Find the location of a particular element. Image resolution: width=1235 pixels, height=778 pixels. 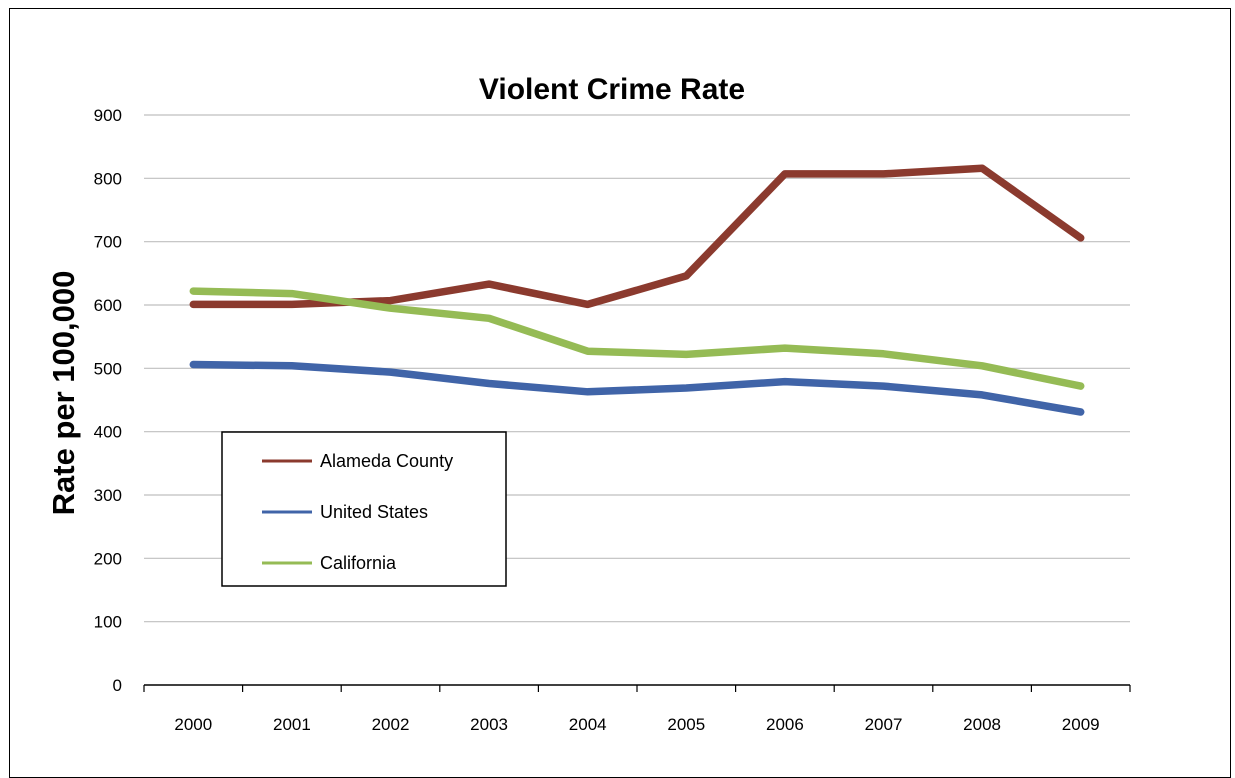

legend-label-alameda-county: Alameda County is located at coordinates (386, 461).